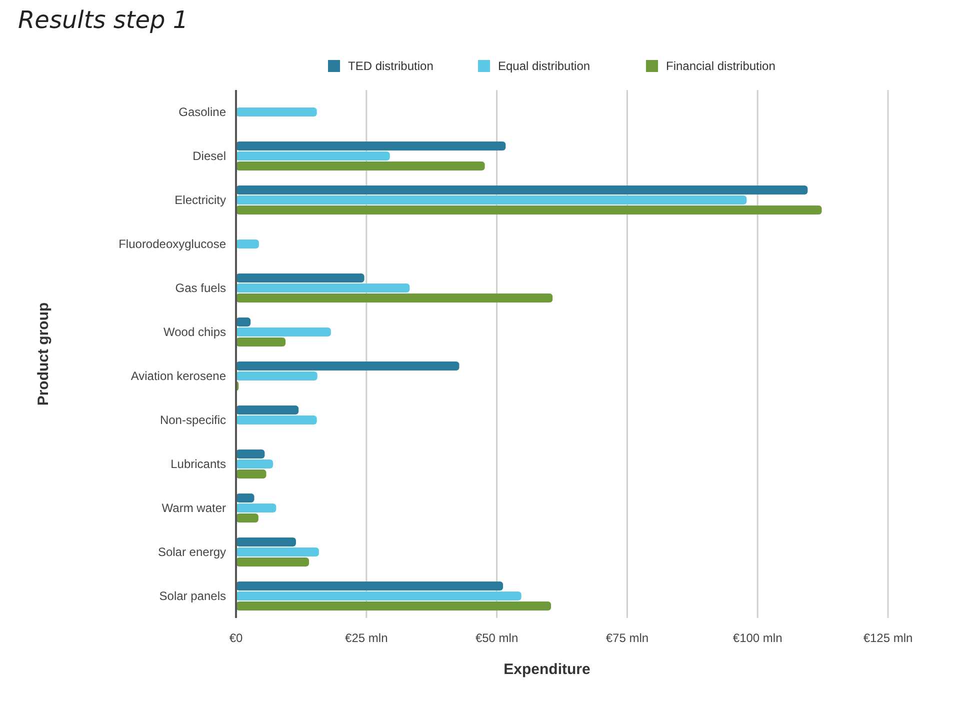 This screenshot has height=706, width=976. What do you see at coordinates (496, 638) in the screenshot?
I see `x-tick-label: €50 mln` at bounding box center [496, 638].